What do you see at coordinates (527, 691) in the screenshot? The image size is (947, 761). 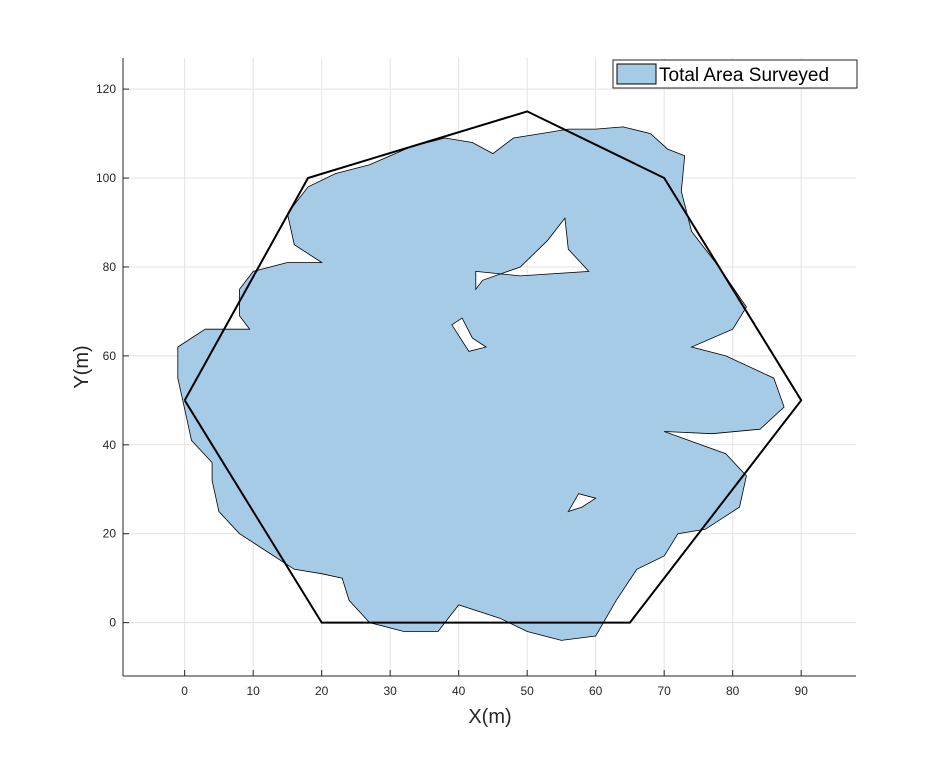 I see `x-tick-label: 50` at bounding box center [527, 691].